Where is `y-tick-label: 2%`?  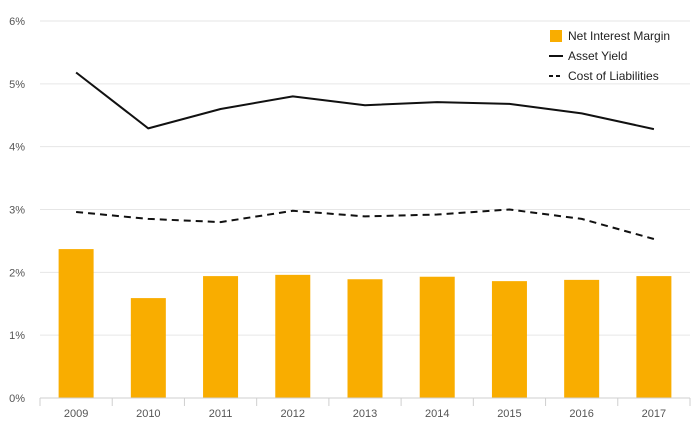
y-tick-label: 2% is located at coordinates (17, 273).